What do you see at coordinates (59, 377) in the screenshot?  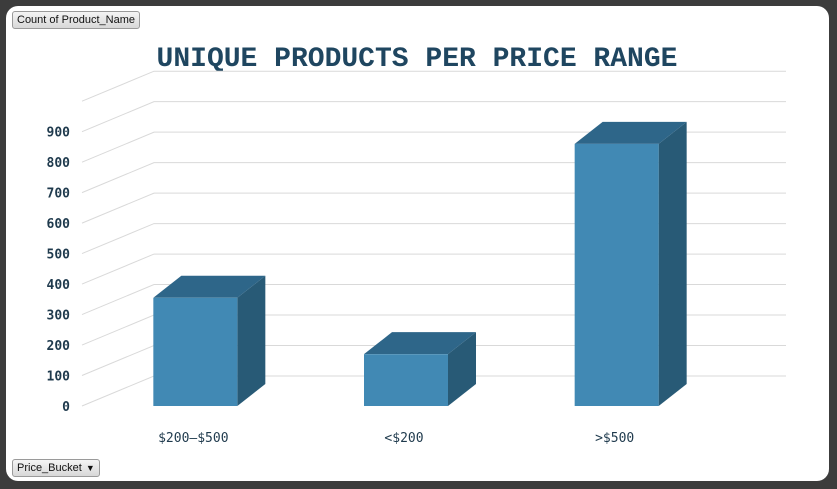 I see `y-tick-label: 100` at bounding box center [59, 377].